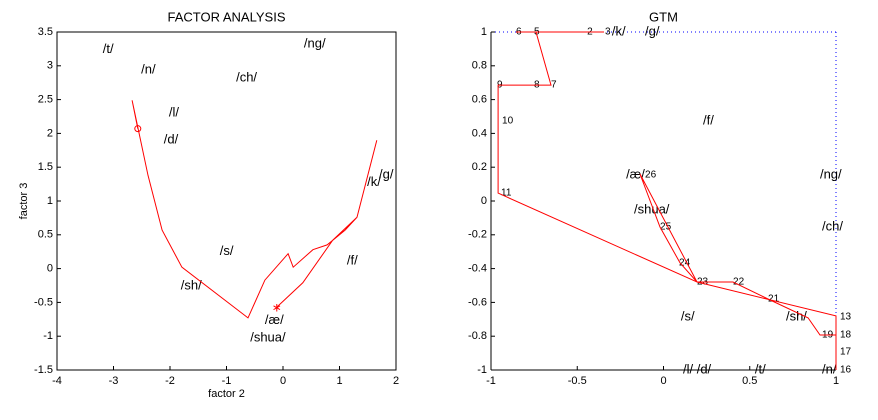 The image size is (878, 420). Describe the element at coordinates (608, 32) in the screenshot. I see `point-label: 3` at that location.